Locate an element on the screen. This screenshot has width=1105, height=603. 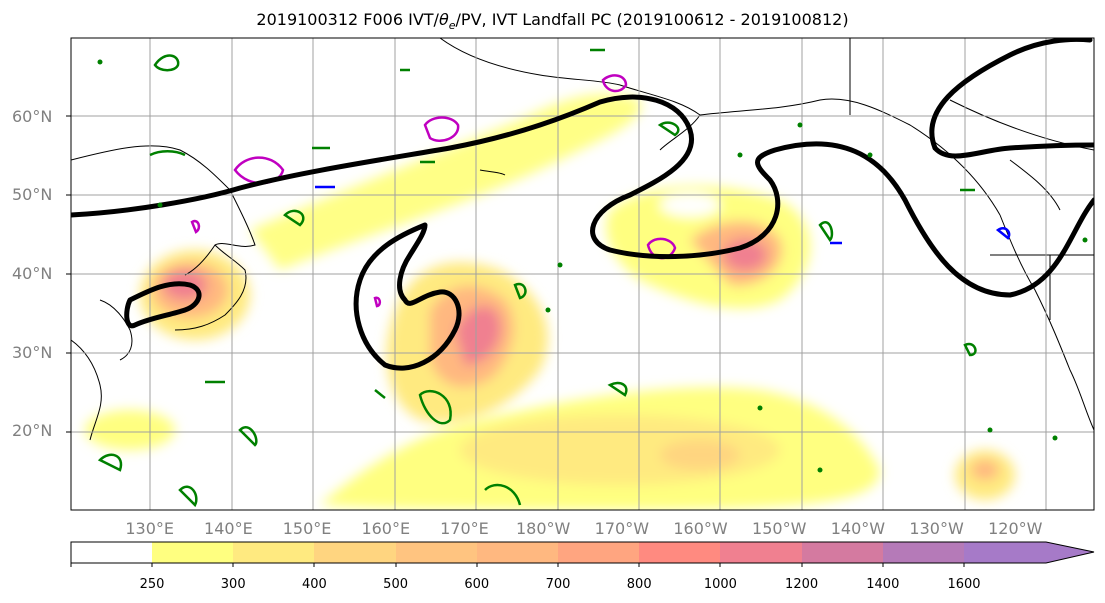
lon-label-4: 170°E is located at coordinates (464, 528).